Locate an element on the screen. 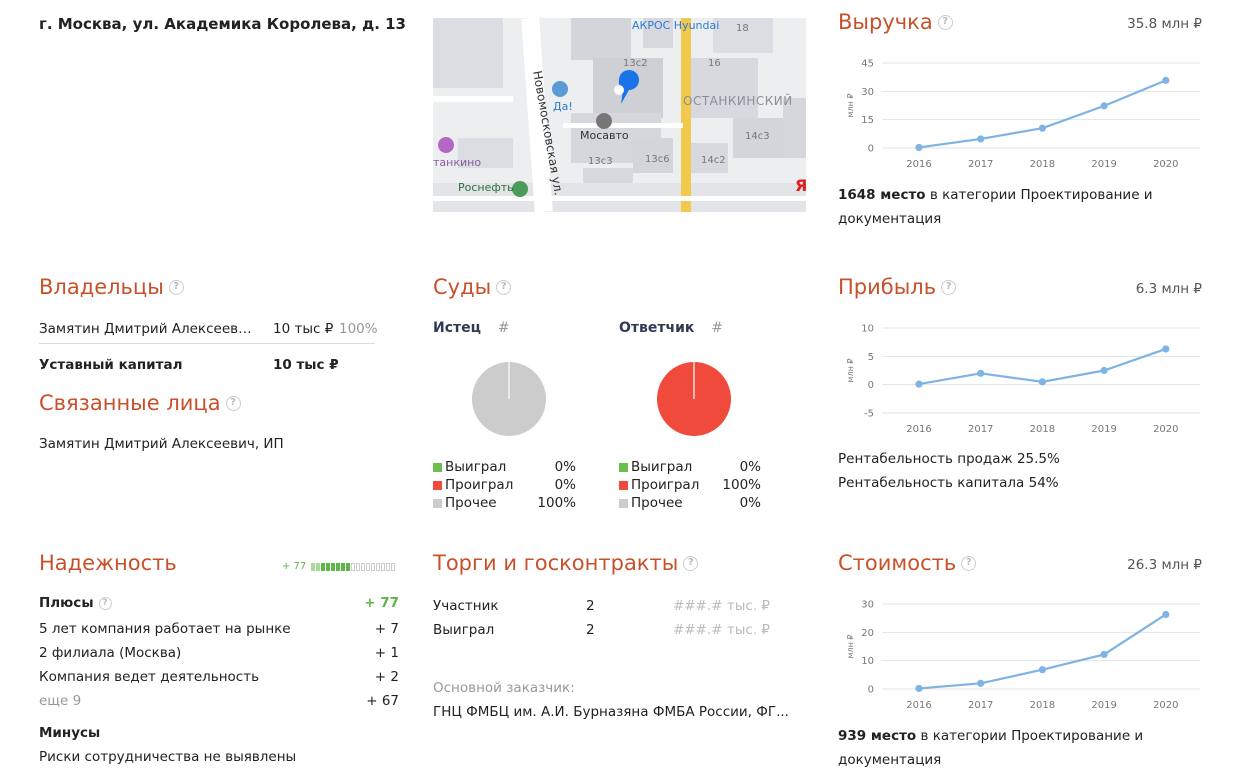 This screenshot has height=778, width=1260. defendant-lost-row: Проиграл 100% is located at coordinates (690, 485).